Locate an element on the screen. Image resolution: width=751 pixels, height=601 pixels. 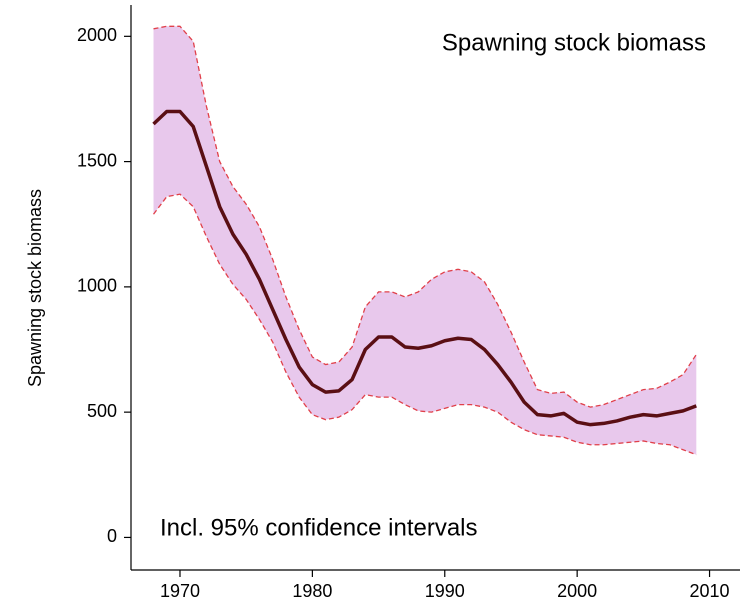
y-axis-label: Spawning stock biomass is located at coordinates (35, 288).